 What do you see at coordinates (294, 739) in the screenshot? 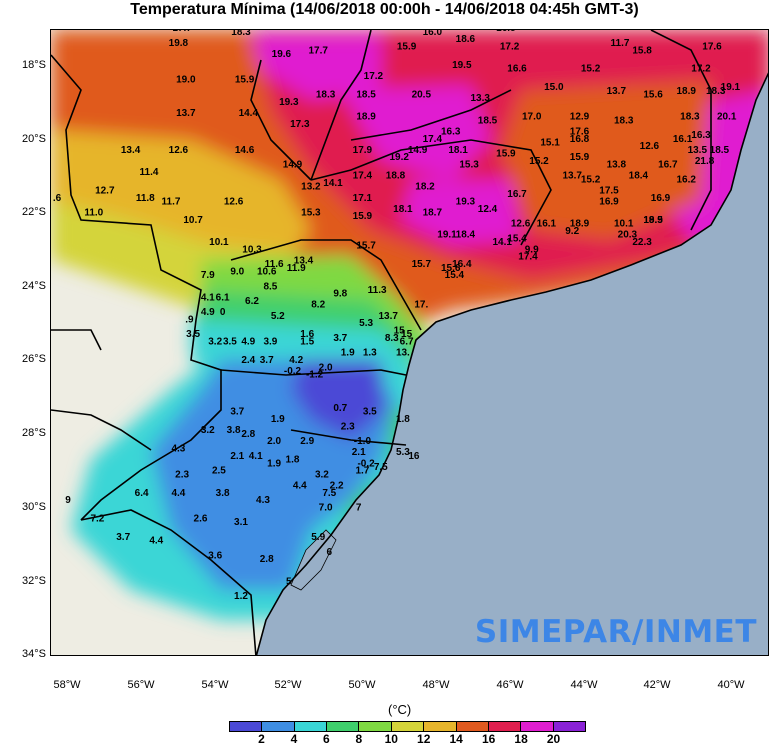
I see `colorbar-tick-label: 4` at bounding box center [294, 739].